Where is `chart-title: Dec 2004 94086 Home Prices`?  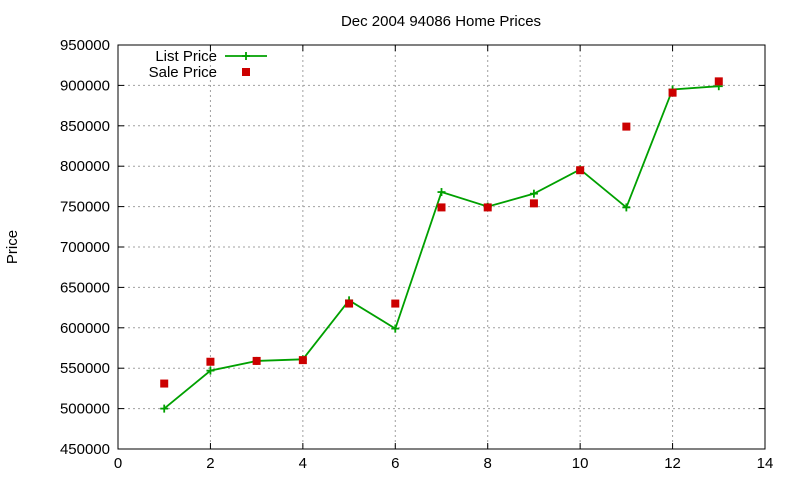
chart-title: Dec 2004 94086 Home Prices is located at coordinates (441, 21).